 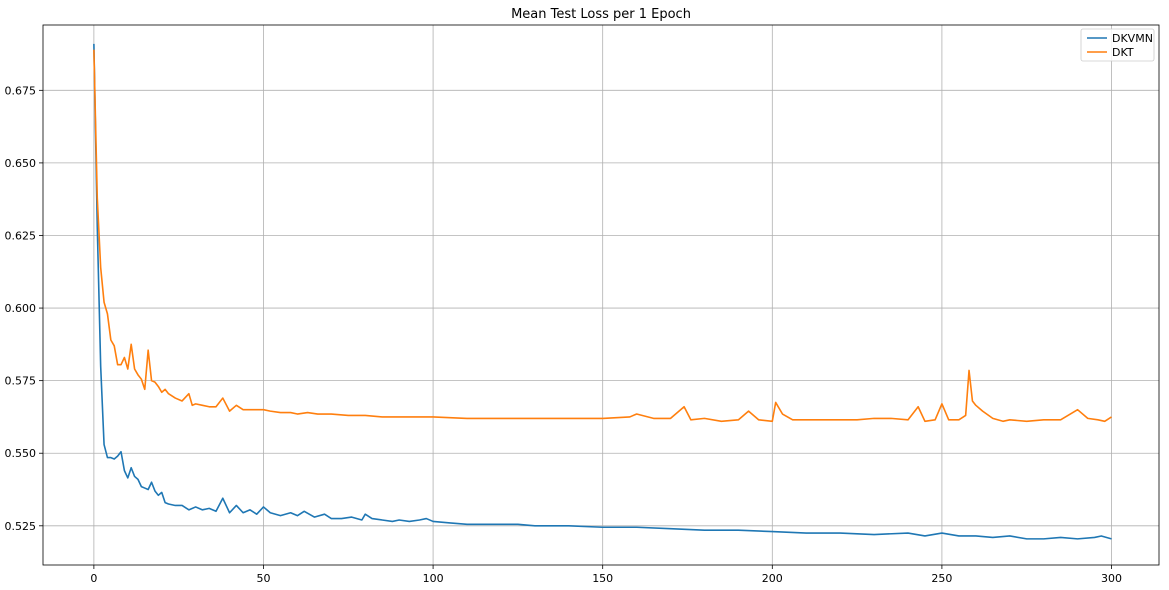 I want to click on legend-label-dkvmn: DKVMN, so click(x=1132, y=38).